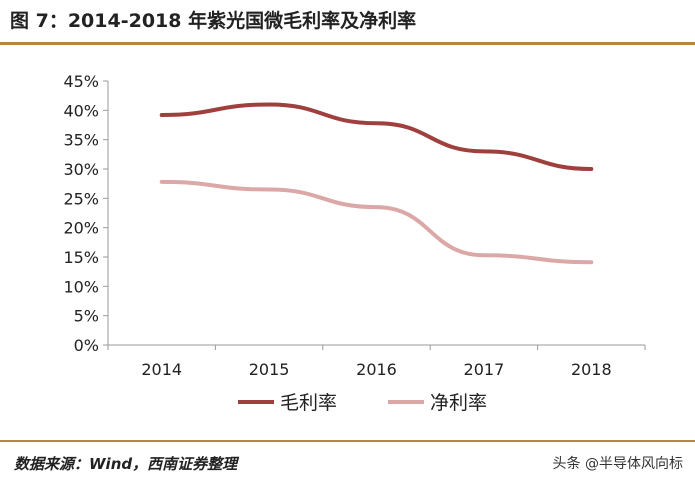 The width and height of the screenshot is (695, 483). I want to click on y-tick-label: 30%, so click(81, 169).